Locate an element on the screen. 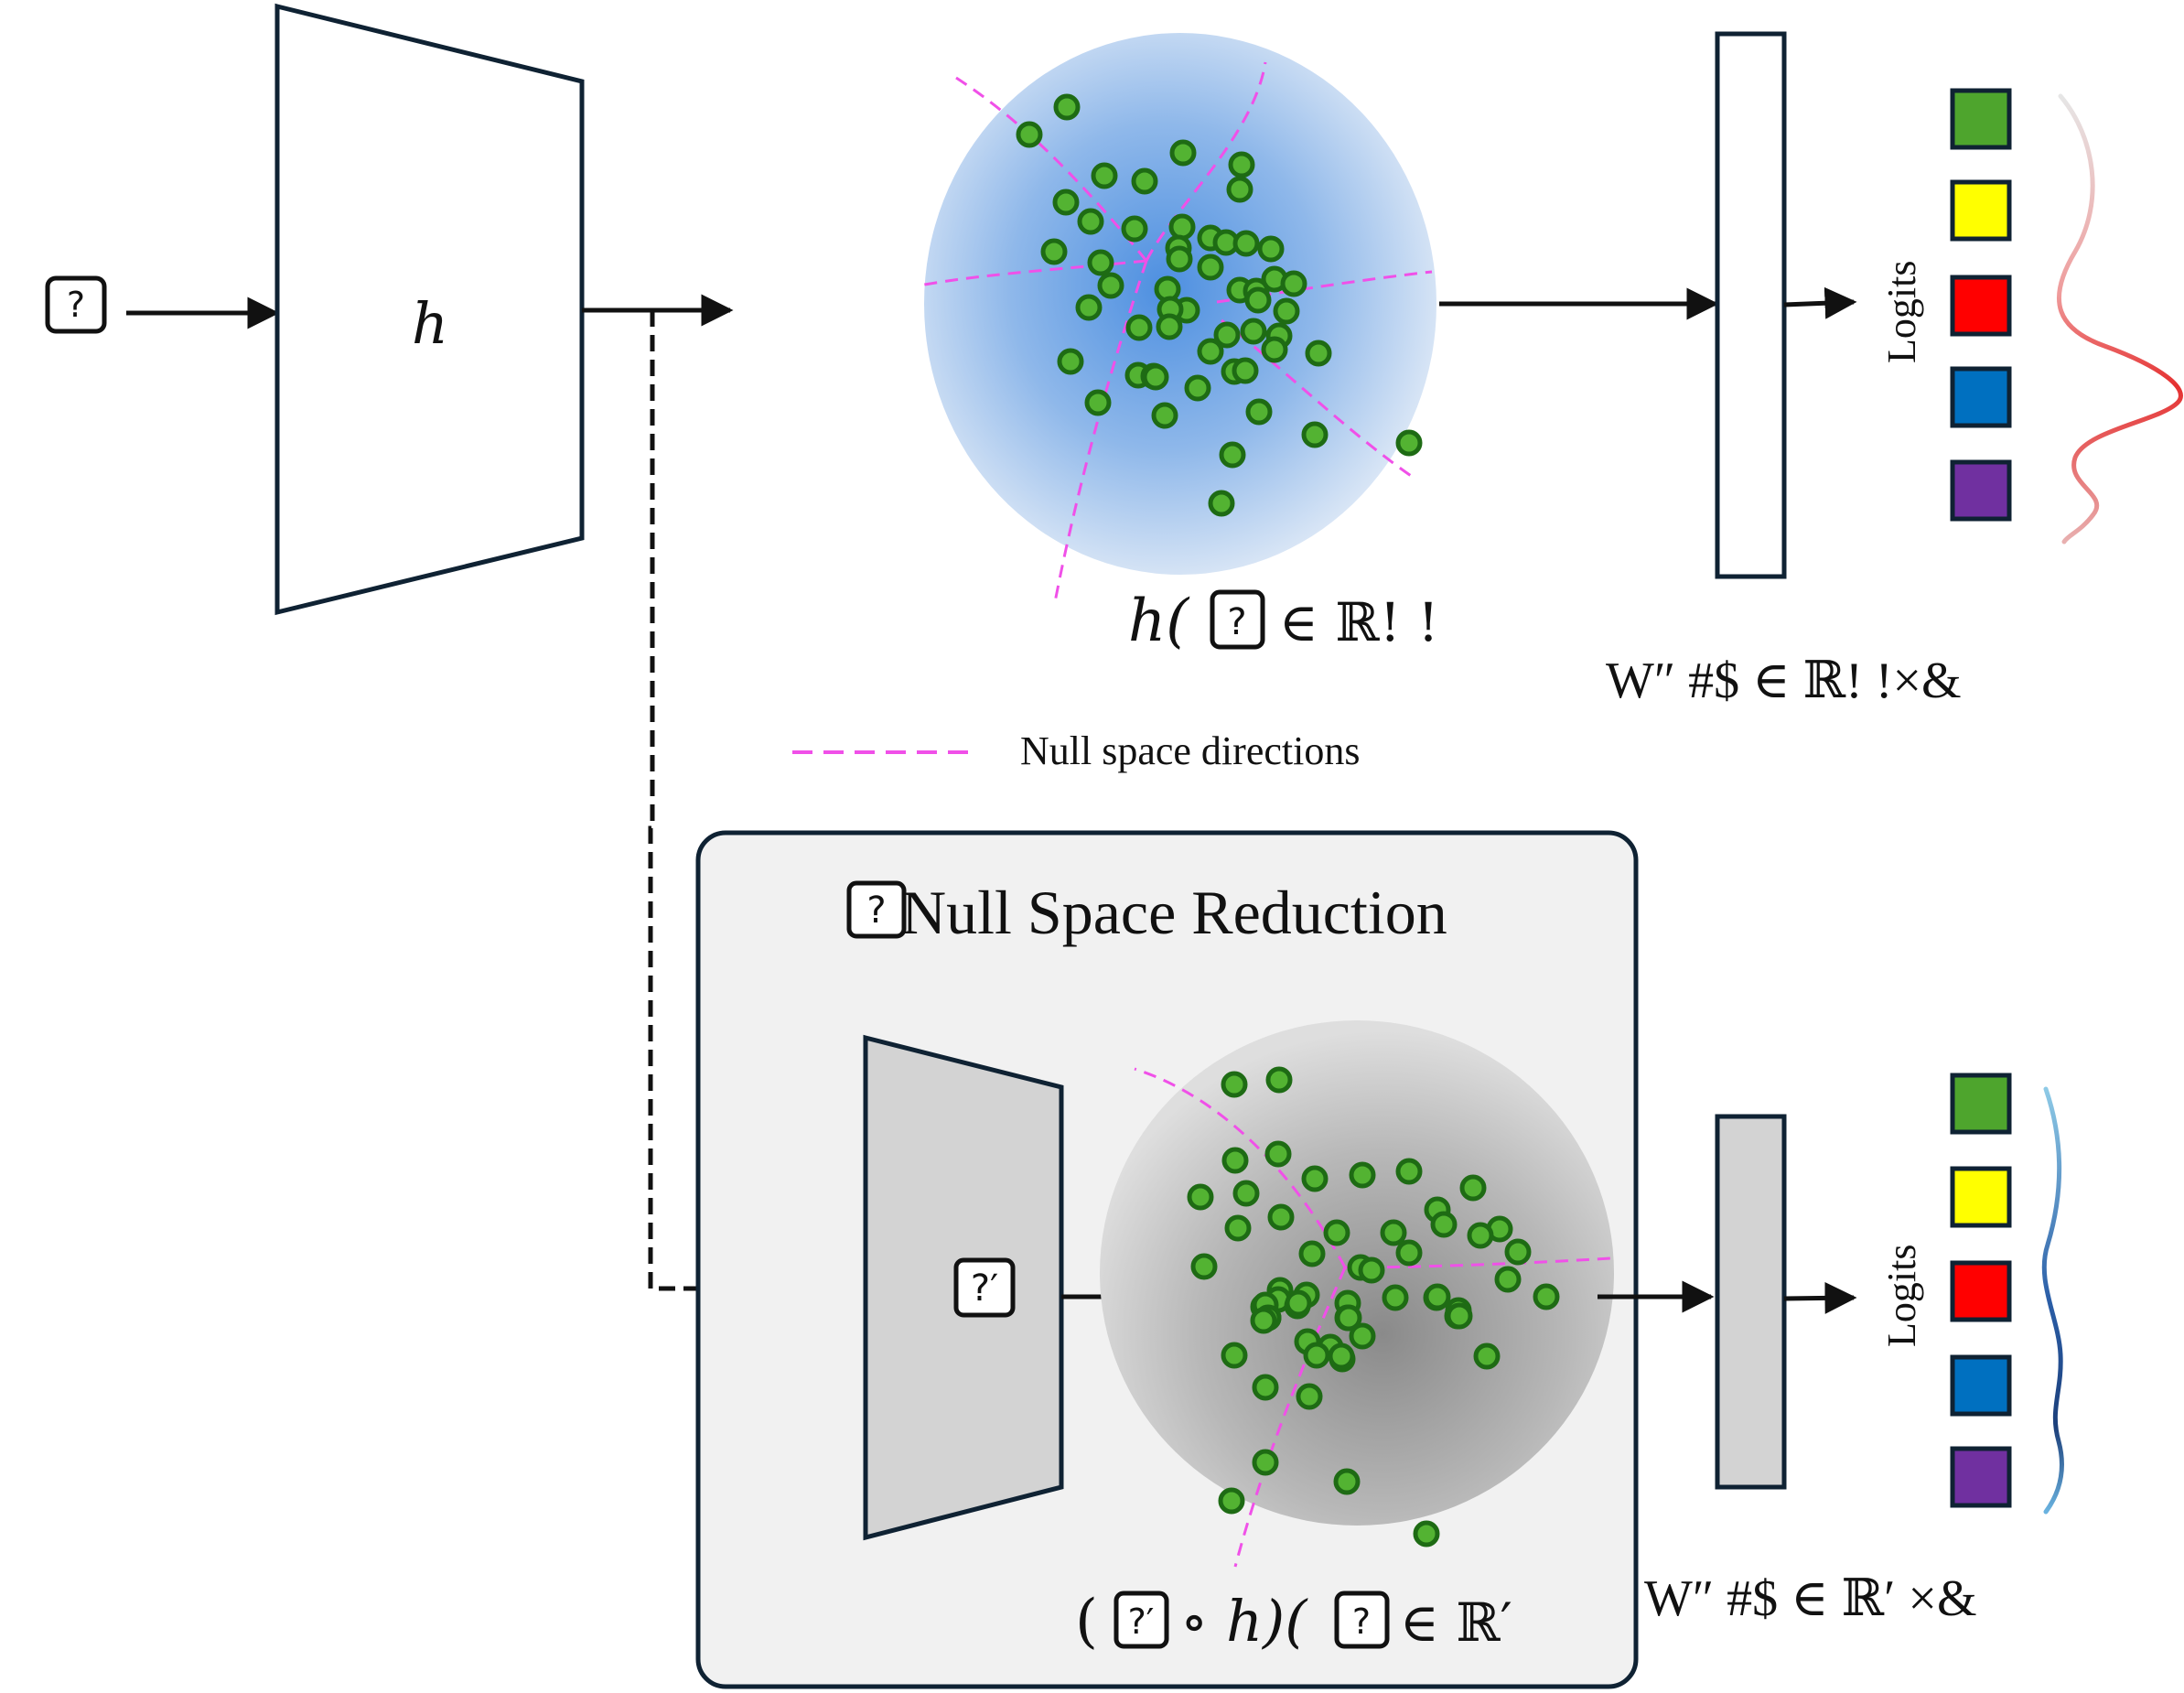 The width and height of the screenshot is (2184, 1693). svg-text: ∘ h)( is located at coordinates (1244, 1621).